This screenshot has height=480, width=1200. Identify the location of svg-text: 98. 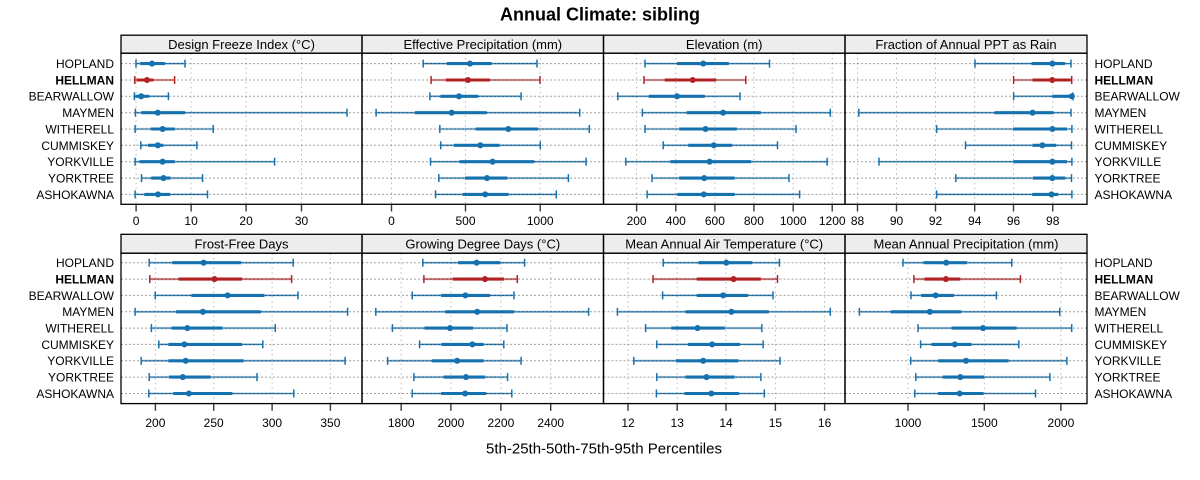
(1053, 221).